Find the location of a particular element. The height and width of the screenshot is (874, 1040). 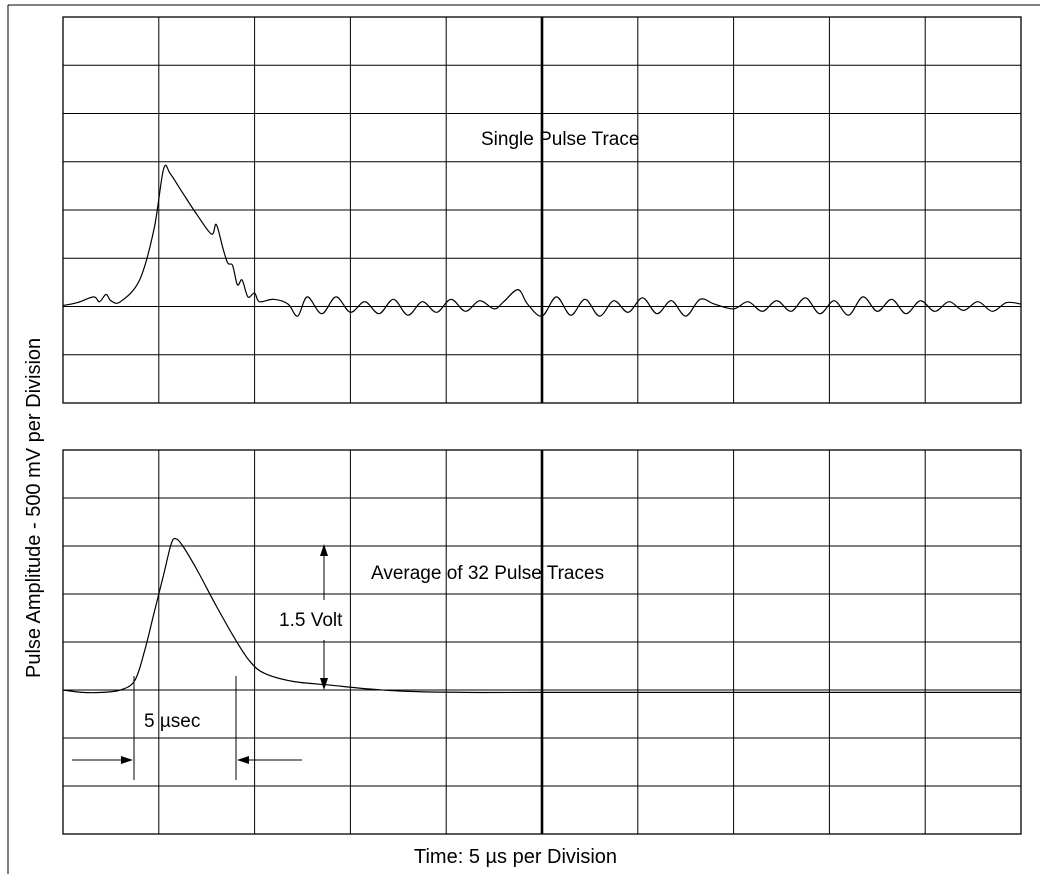

pulse-width-annotation: 5 µsec is located at coordinates (187, 728).